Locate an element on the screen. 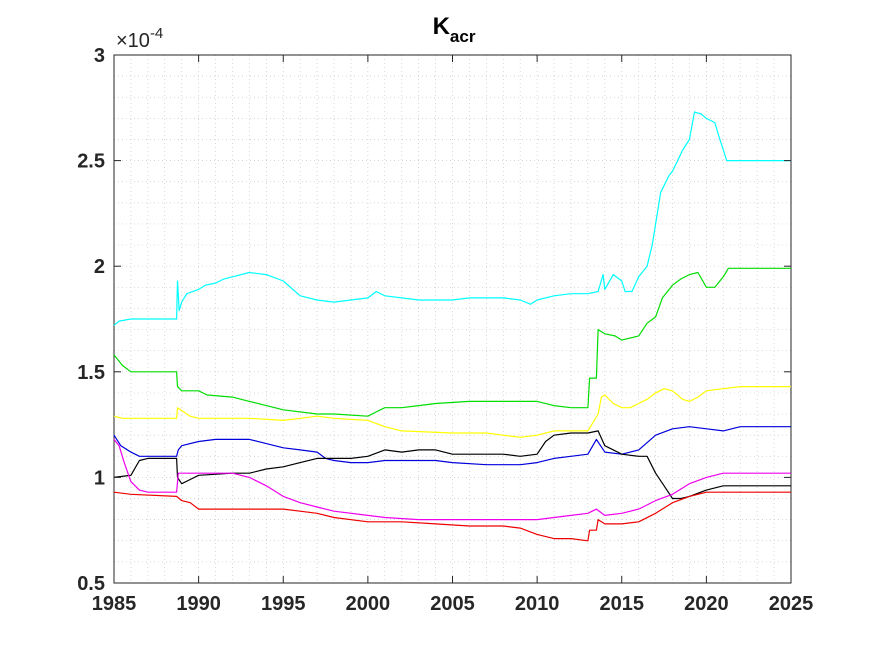 Image resolution: width=875 pixels, height=656 pixels. y-axis-exponent-power: -4 is located at coordinates (156, 33).